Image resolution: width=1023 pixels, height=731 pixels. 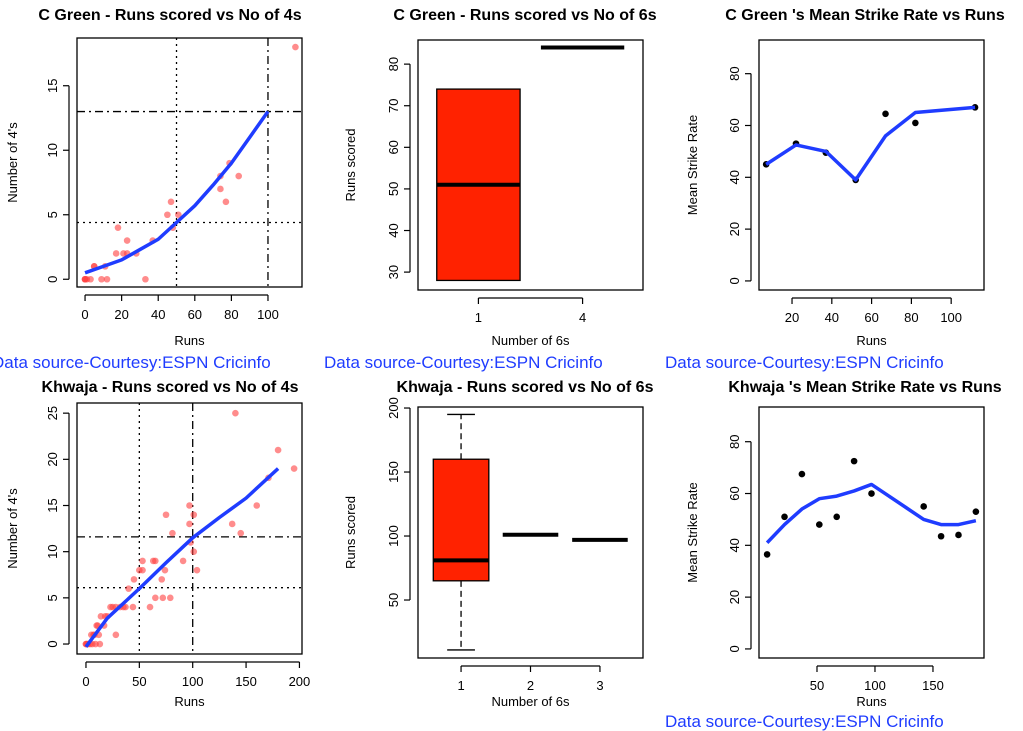 What do you see at coordinates (582, 317) in the screenshot?
I see `x-tick-label: 4` at bounding box center [582, 317].